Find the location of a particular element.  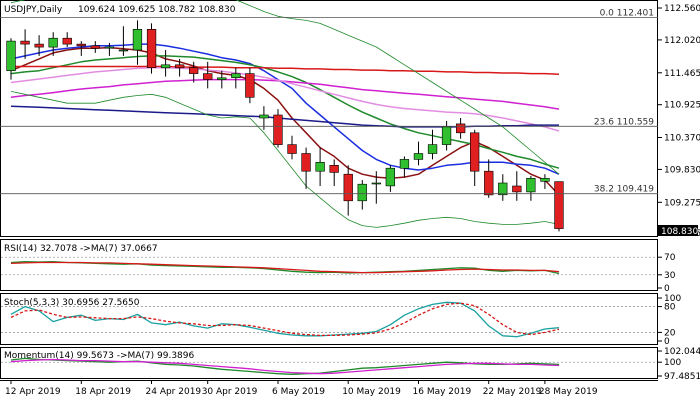

x-axis-label: 30 Apr 2019 is located at coordinates (230, 392).